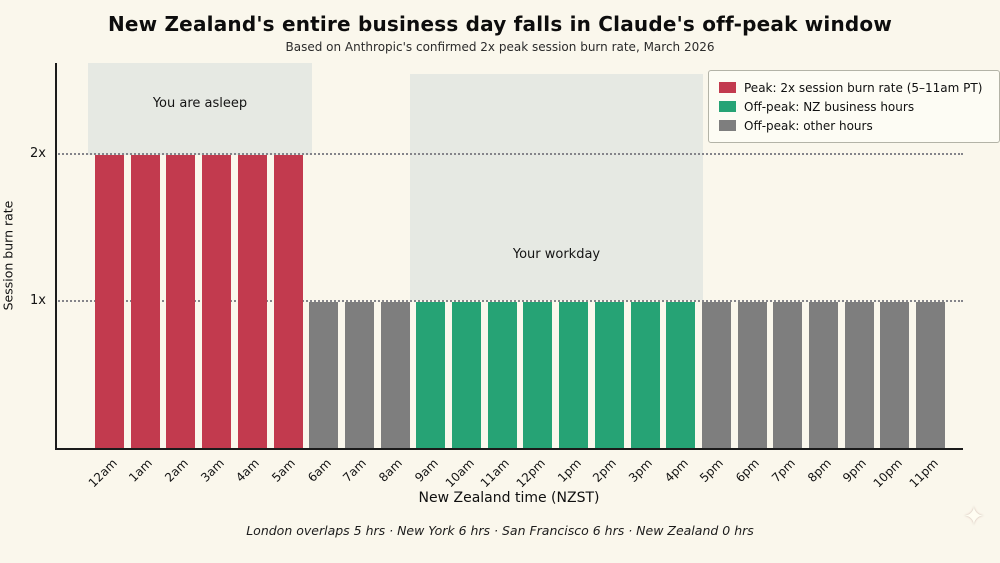 The image size is (1000, 563). What do you see at coordinates (788, 375) in the screenshot?
I see `bar-7pm` at bounding box center [788, 375].